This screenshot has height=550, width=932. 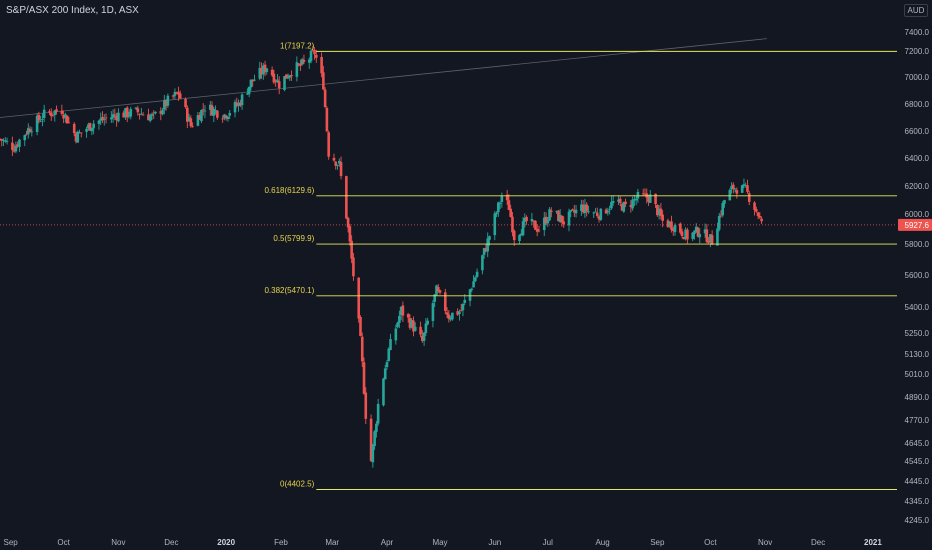 I want to click on y-tick-label: 4445.0, so click(x=917, y=481).